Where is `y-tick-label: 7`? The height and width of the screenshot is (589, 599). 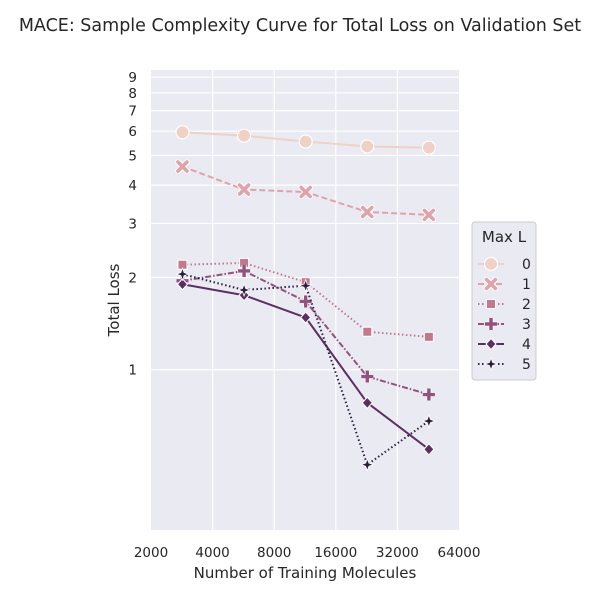 y-tick-label: 7 is located at coordinates (132, 112).